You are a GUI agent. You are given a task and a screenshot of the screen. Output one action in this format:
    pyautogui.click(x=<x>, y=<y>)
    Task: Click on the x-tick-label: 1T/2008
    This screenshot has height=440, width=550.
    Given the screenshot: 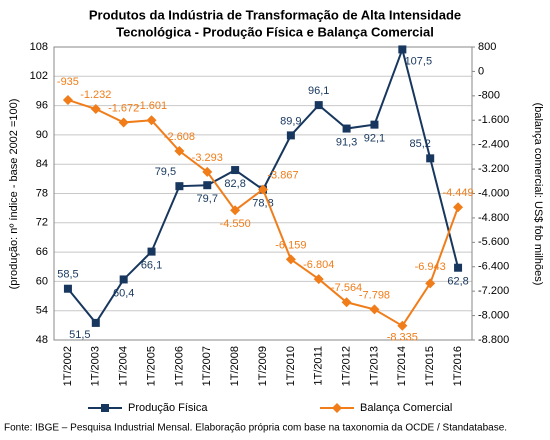 What is the action you would take?
    pyautogui.click(x=235, y=366)
    